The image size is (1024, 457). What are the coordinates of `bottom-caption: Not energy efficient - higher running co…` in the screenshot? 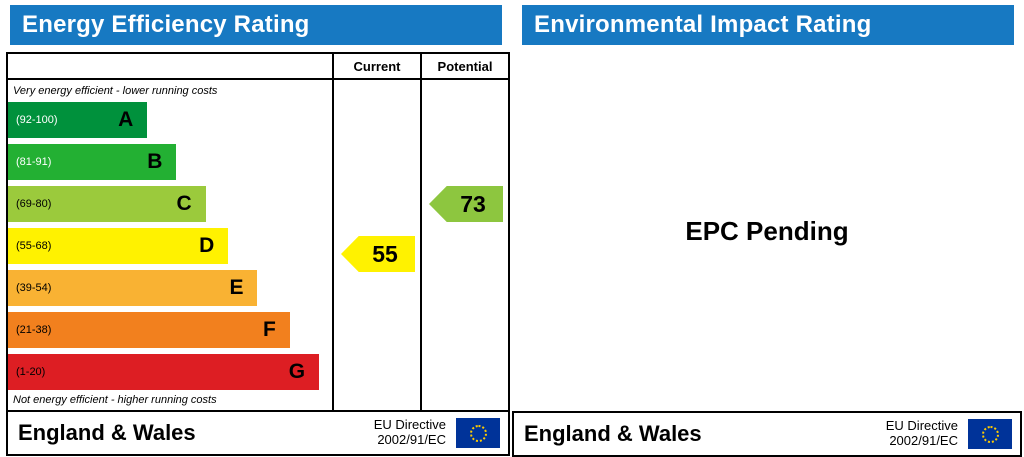 It's located at (115, 400).